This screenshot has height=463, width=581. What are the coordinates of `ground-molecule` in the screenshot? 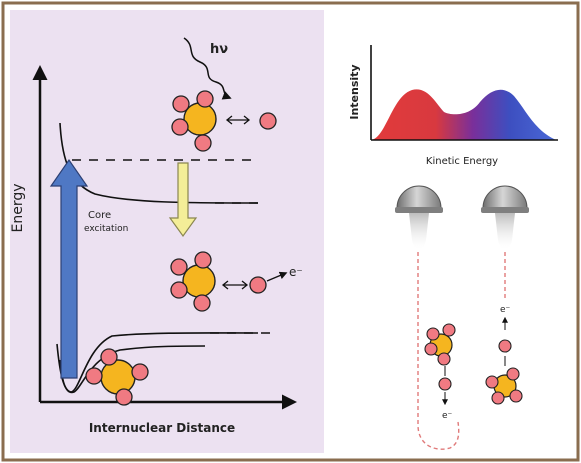 It's located at (117, 377).